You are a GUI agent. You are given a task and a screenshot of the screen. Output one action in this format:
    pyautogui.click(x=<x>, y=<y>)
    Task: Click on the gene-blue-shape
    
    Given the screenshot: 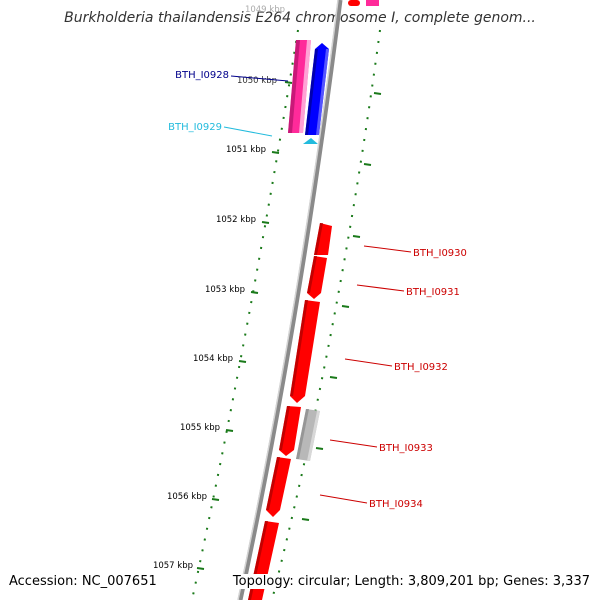 What is the action you would take?
    pyautogui.click(x=317, y=89)
    